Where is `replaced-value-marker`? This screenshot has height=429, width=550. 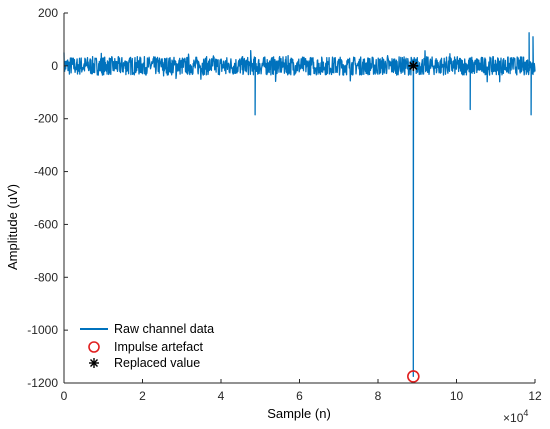 replaced-value-marker is located at coordinates (413, 65).